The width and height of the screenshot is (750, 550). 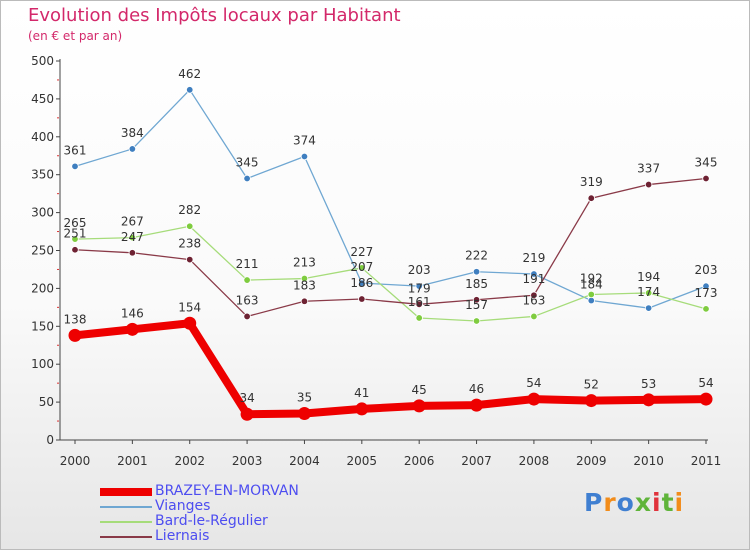 I want to click on data-label: 194, so click(x=648, y=277).